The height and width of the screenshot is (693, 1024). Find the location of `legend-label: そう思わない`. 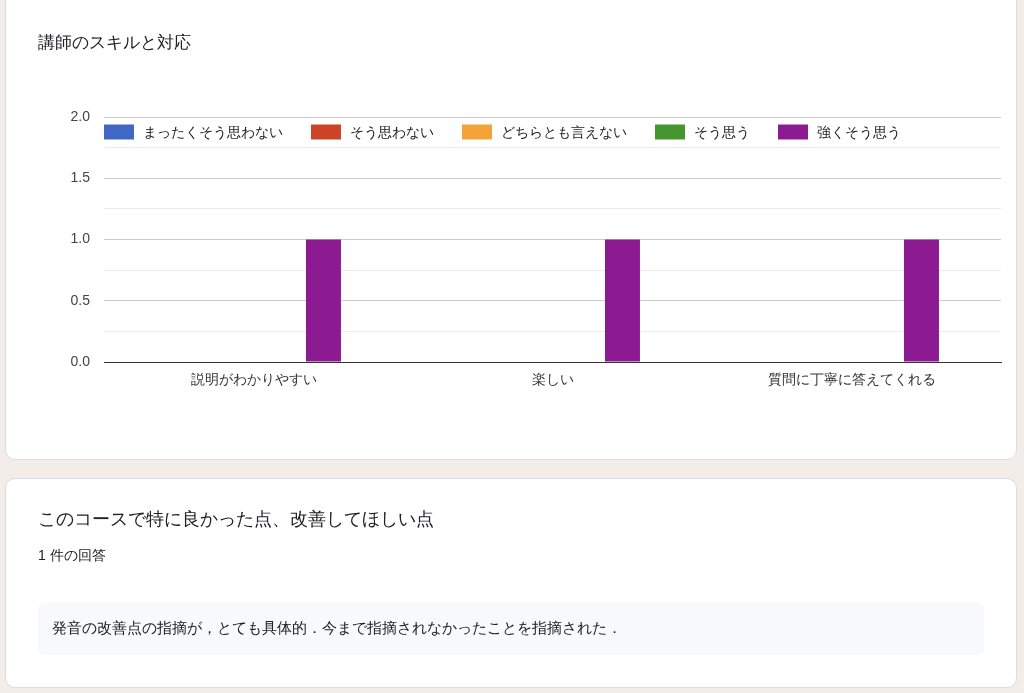

legend-label: そう思わない is located at coordinates (392, 131).